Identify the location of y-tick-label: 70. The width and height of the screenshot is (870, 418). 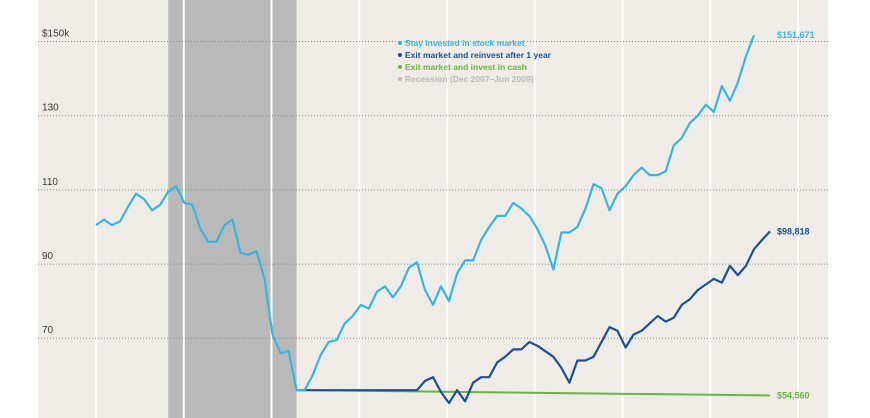
(48, 330).